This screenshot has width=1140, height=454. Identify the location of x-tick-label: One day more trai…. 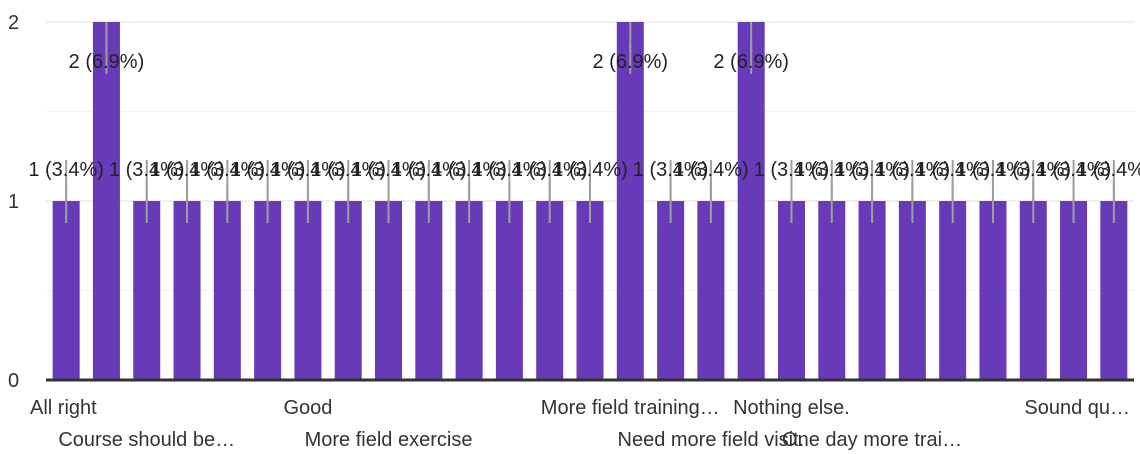
(872, 440).